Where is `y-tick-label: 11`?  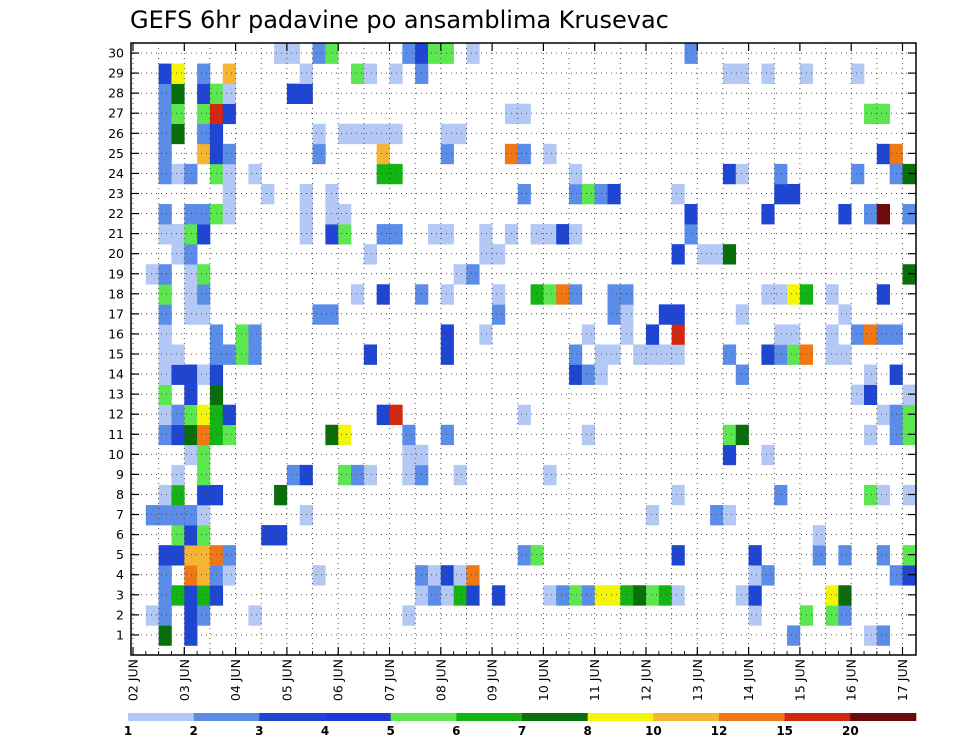 y-tick-label: 11 is located at coordinates (116, 434).